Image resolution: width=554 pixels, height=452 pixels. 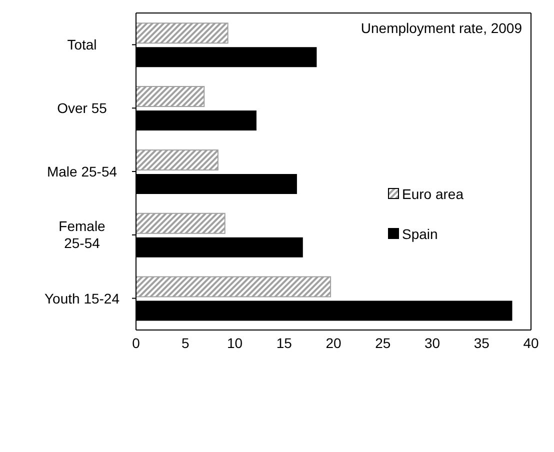 What do you see at coordinates (433, 194) in the screenshot?
I see `legend-label: Euro area` at bounding box center [433, 194].